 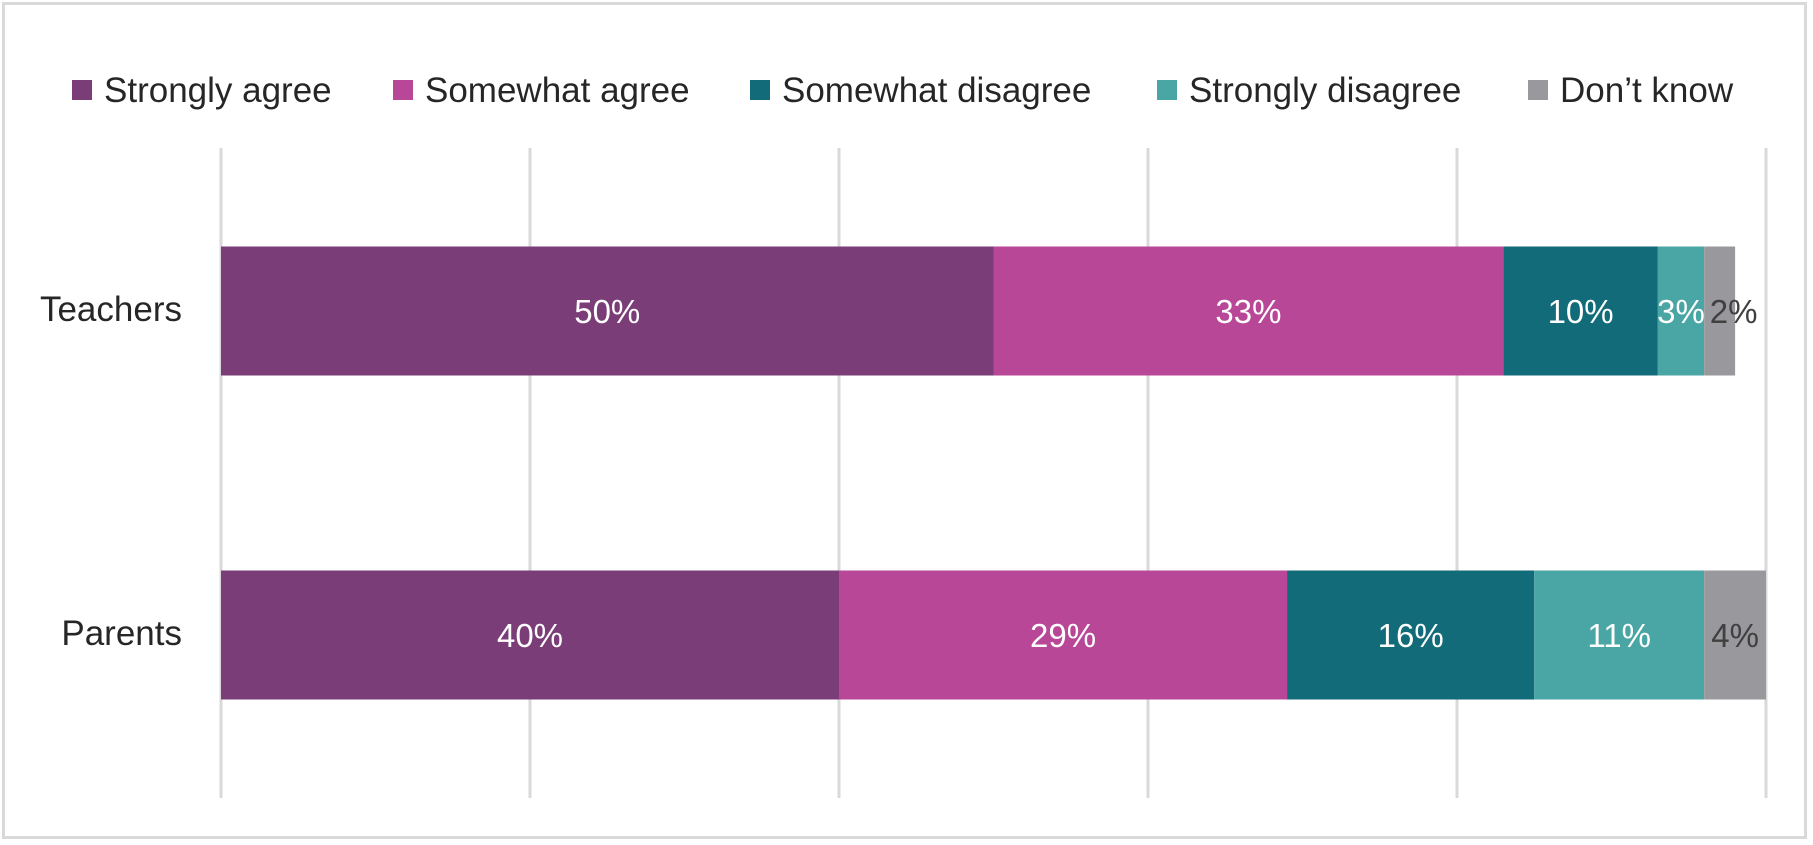 I want to click on legend-item: Strongly agree, so click(x=202, y=90).